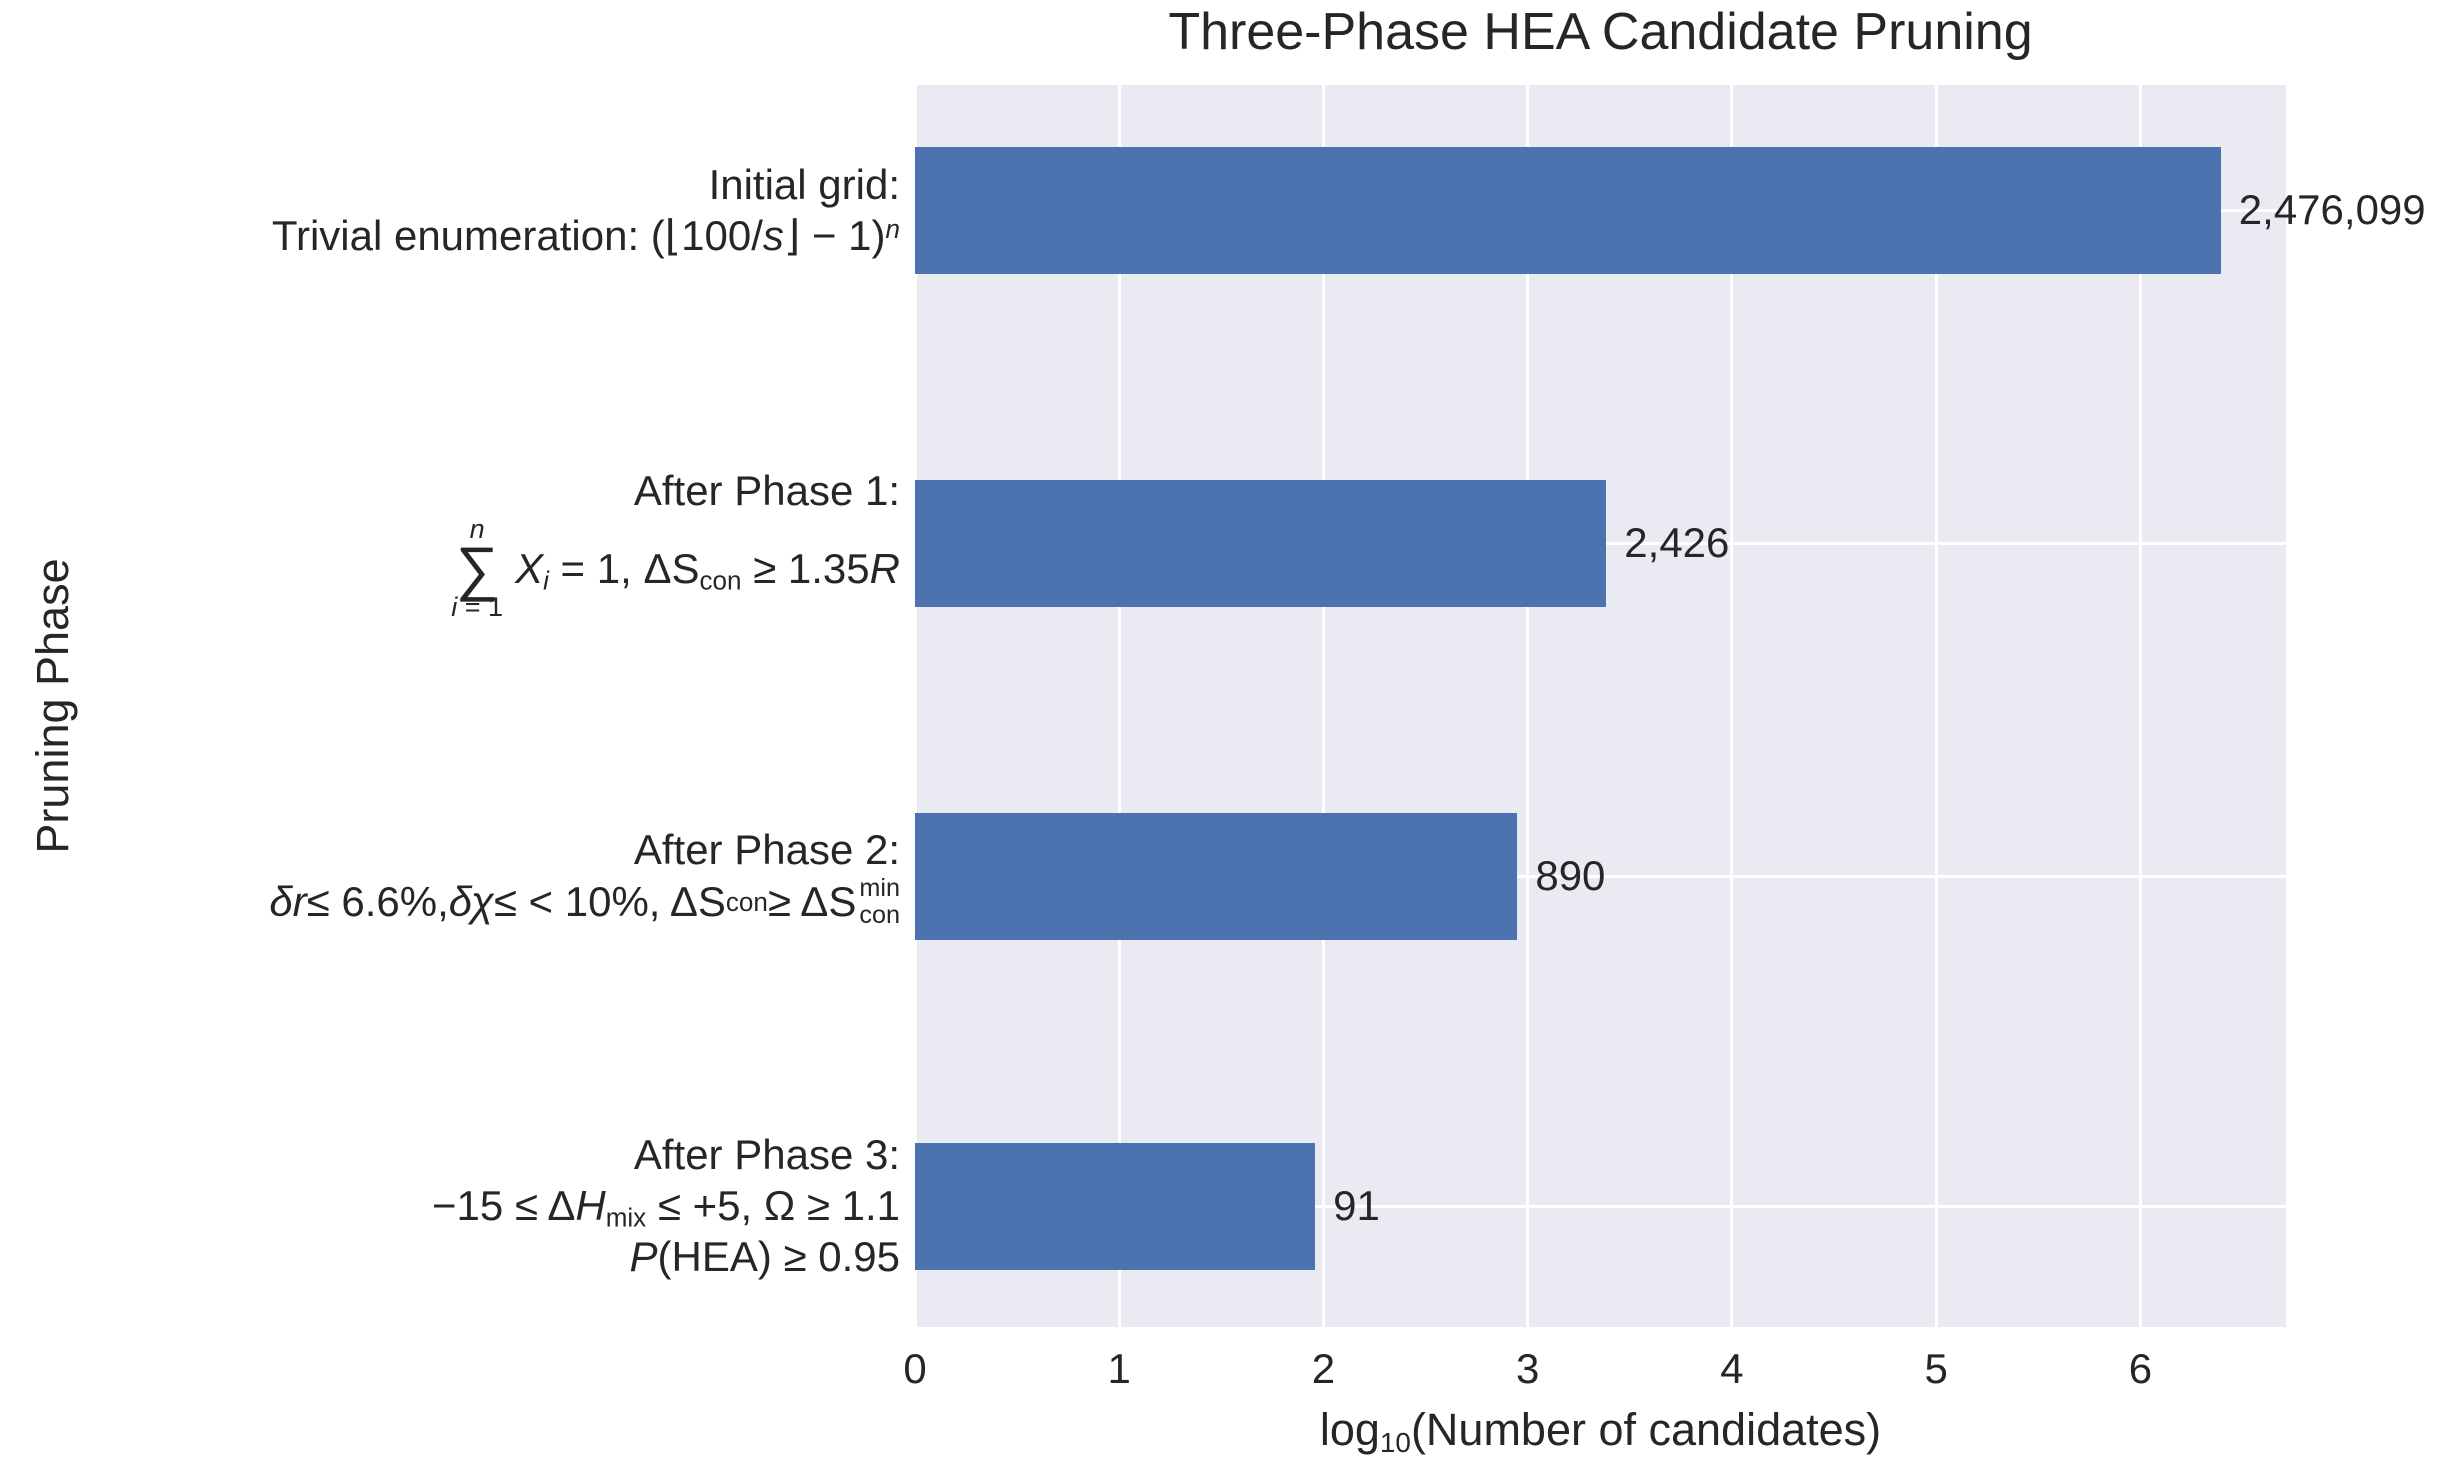 This screenshot has width=2445, height=1477. What do you see at coordinates (2332, 209) in the screenshot?
I see `bar-value-label: 2,476,099` at bounding box center [2332, 209].